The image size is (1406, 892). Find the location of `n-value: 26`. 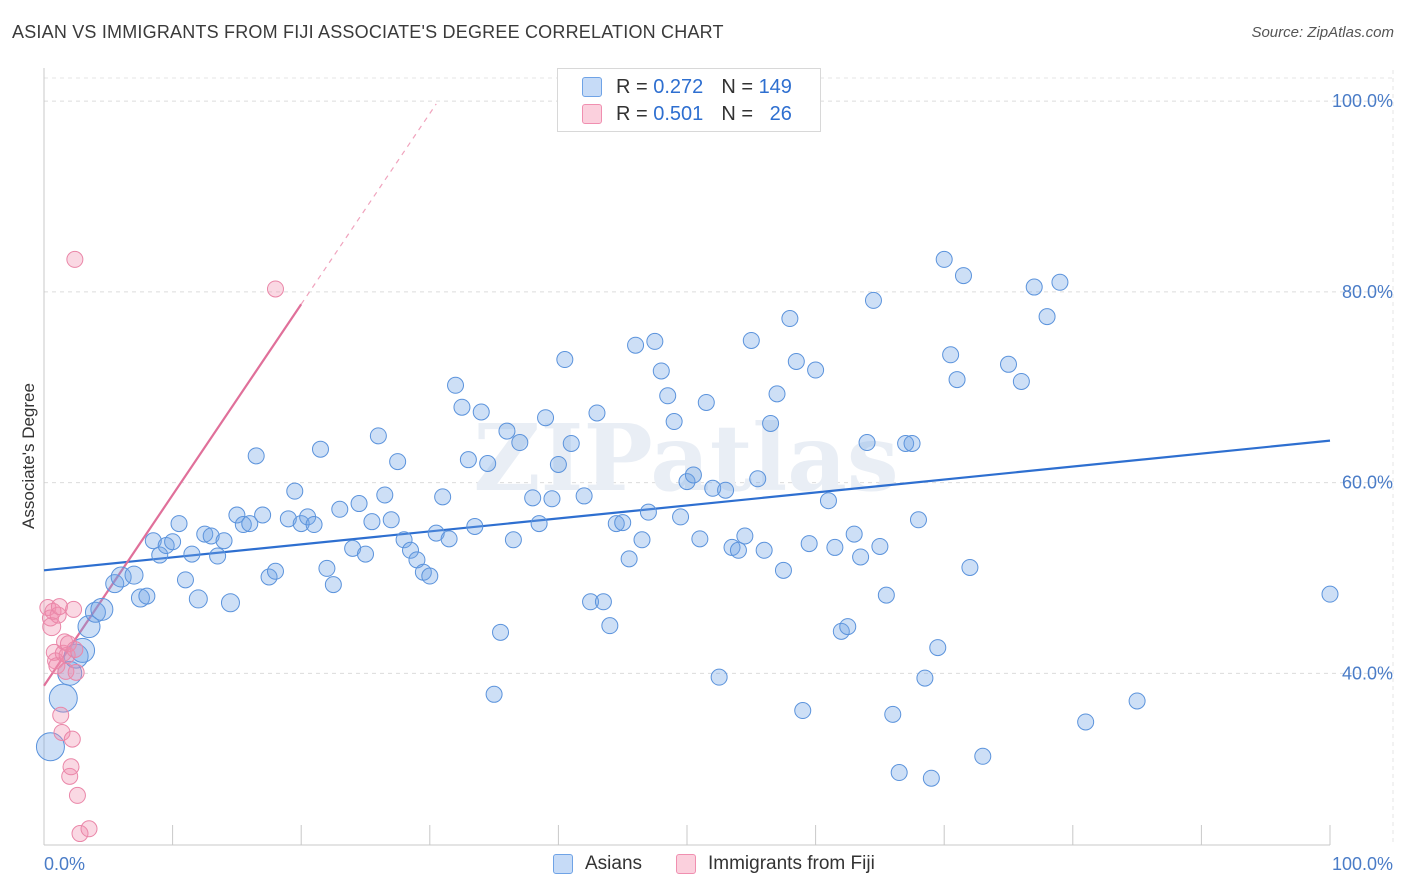

n-value: 26 is located at coordinates (780, 113).